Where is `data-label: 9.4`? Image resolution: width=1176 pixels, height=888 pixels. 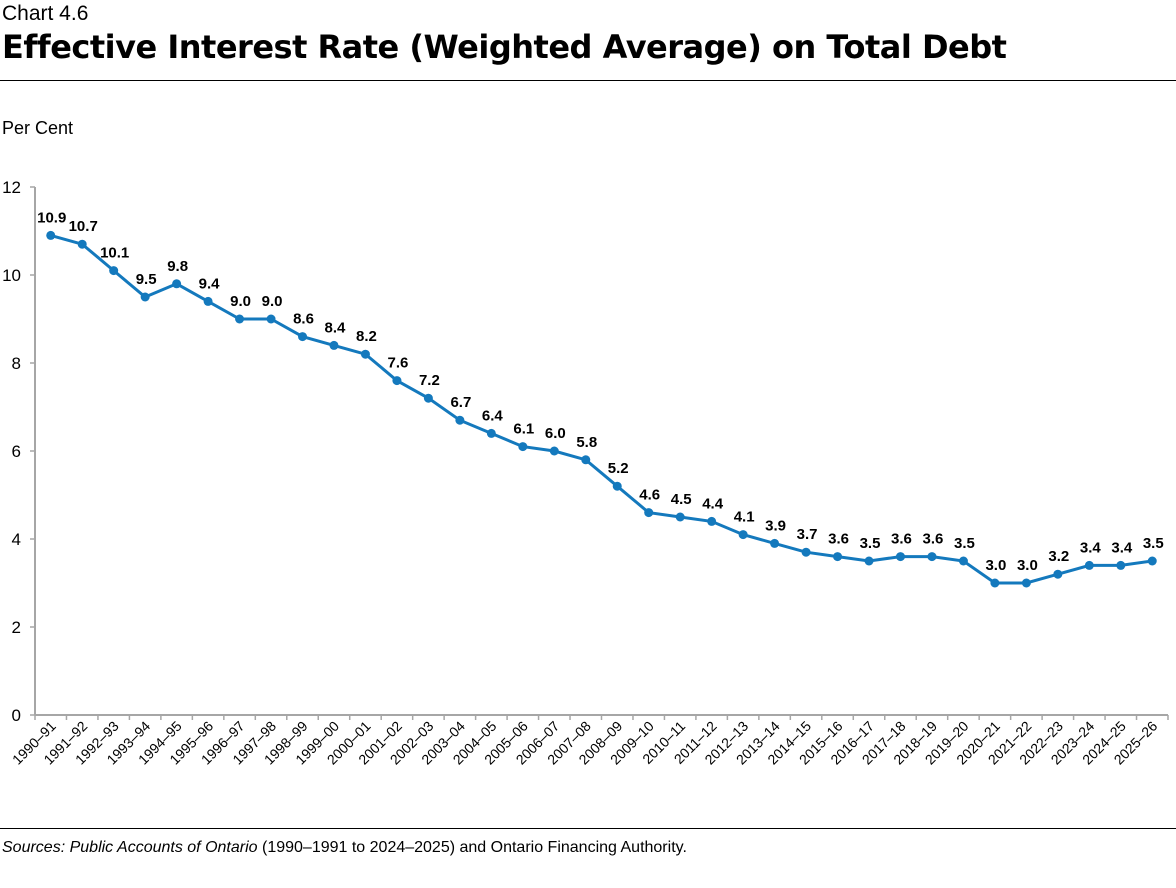 data-label: 9.4 is located at coordinates (210, 283).